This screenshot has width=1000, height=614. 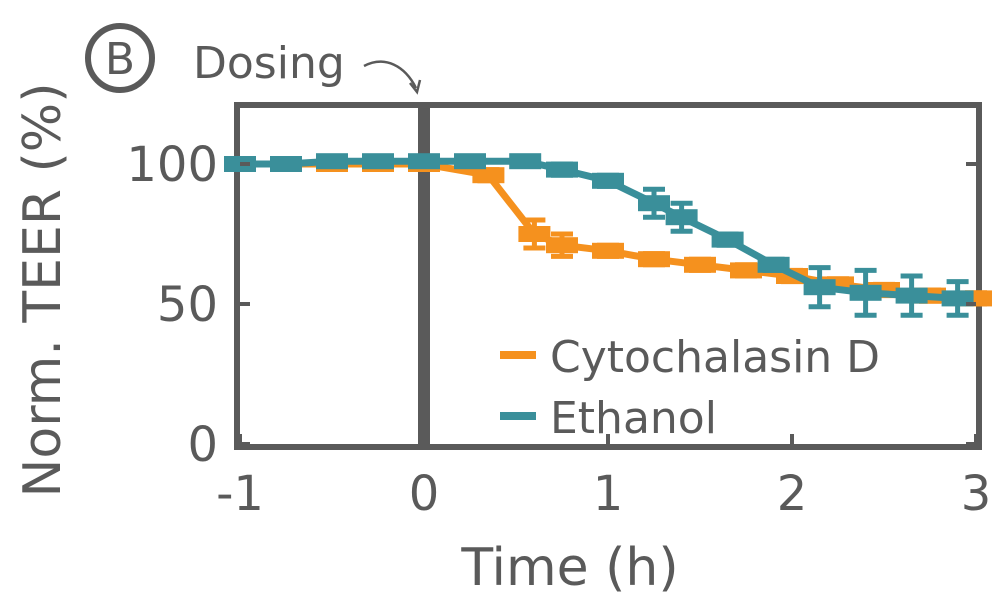 What do you see at coordinates (633, 418) in the screenshot?
I see `legend-label-ethanol: Ethanol` at bounding box center [633, 418].